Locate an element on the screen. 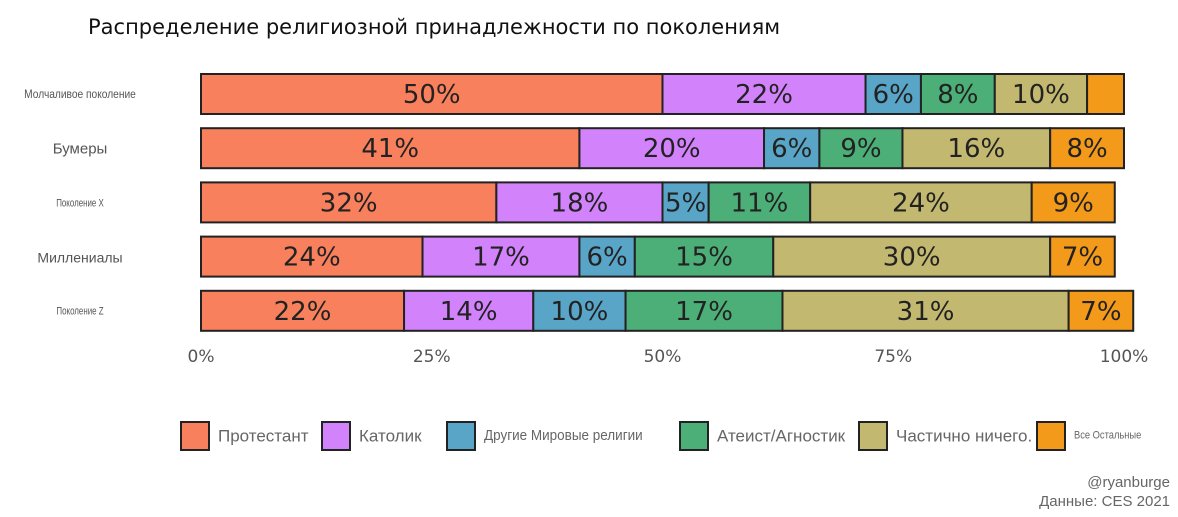 The height and width of the screenshot is (517, 1178). data-label: 15% is located at coordinates (704, 258).